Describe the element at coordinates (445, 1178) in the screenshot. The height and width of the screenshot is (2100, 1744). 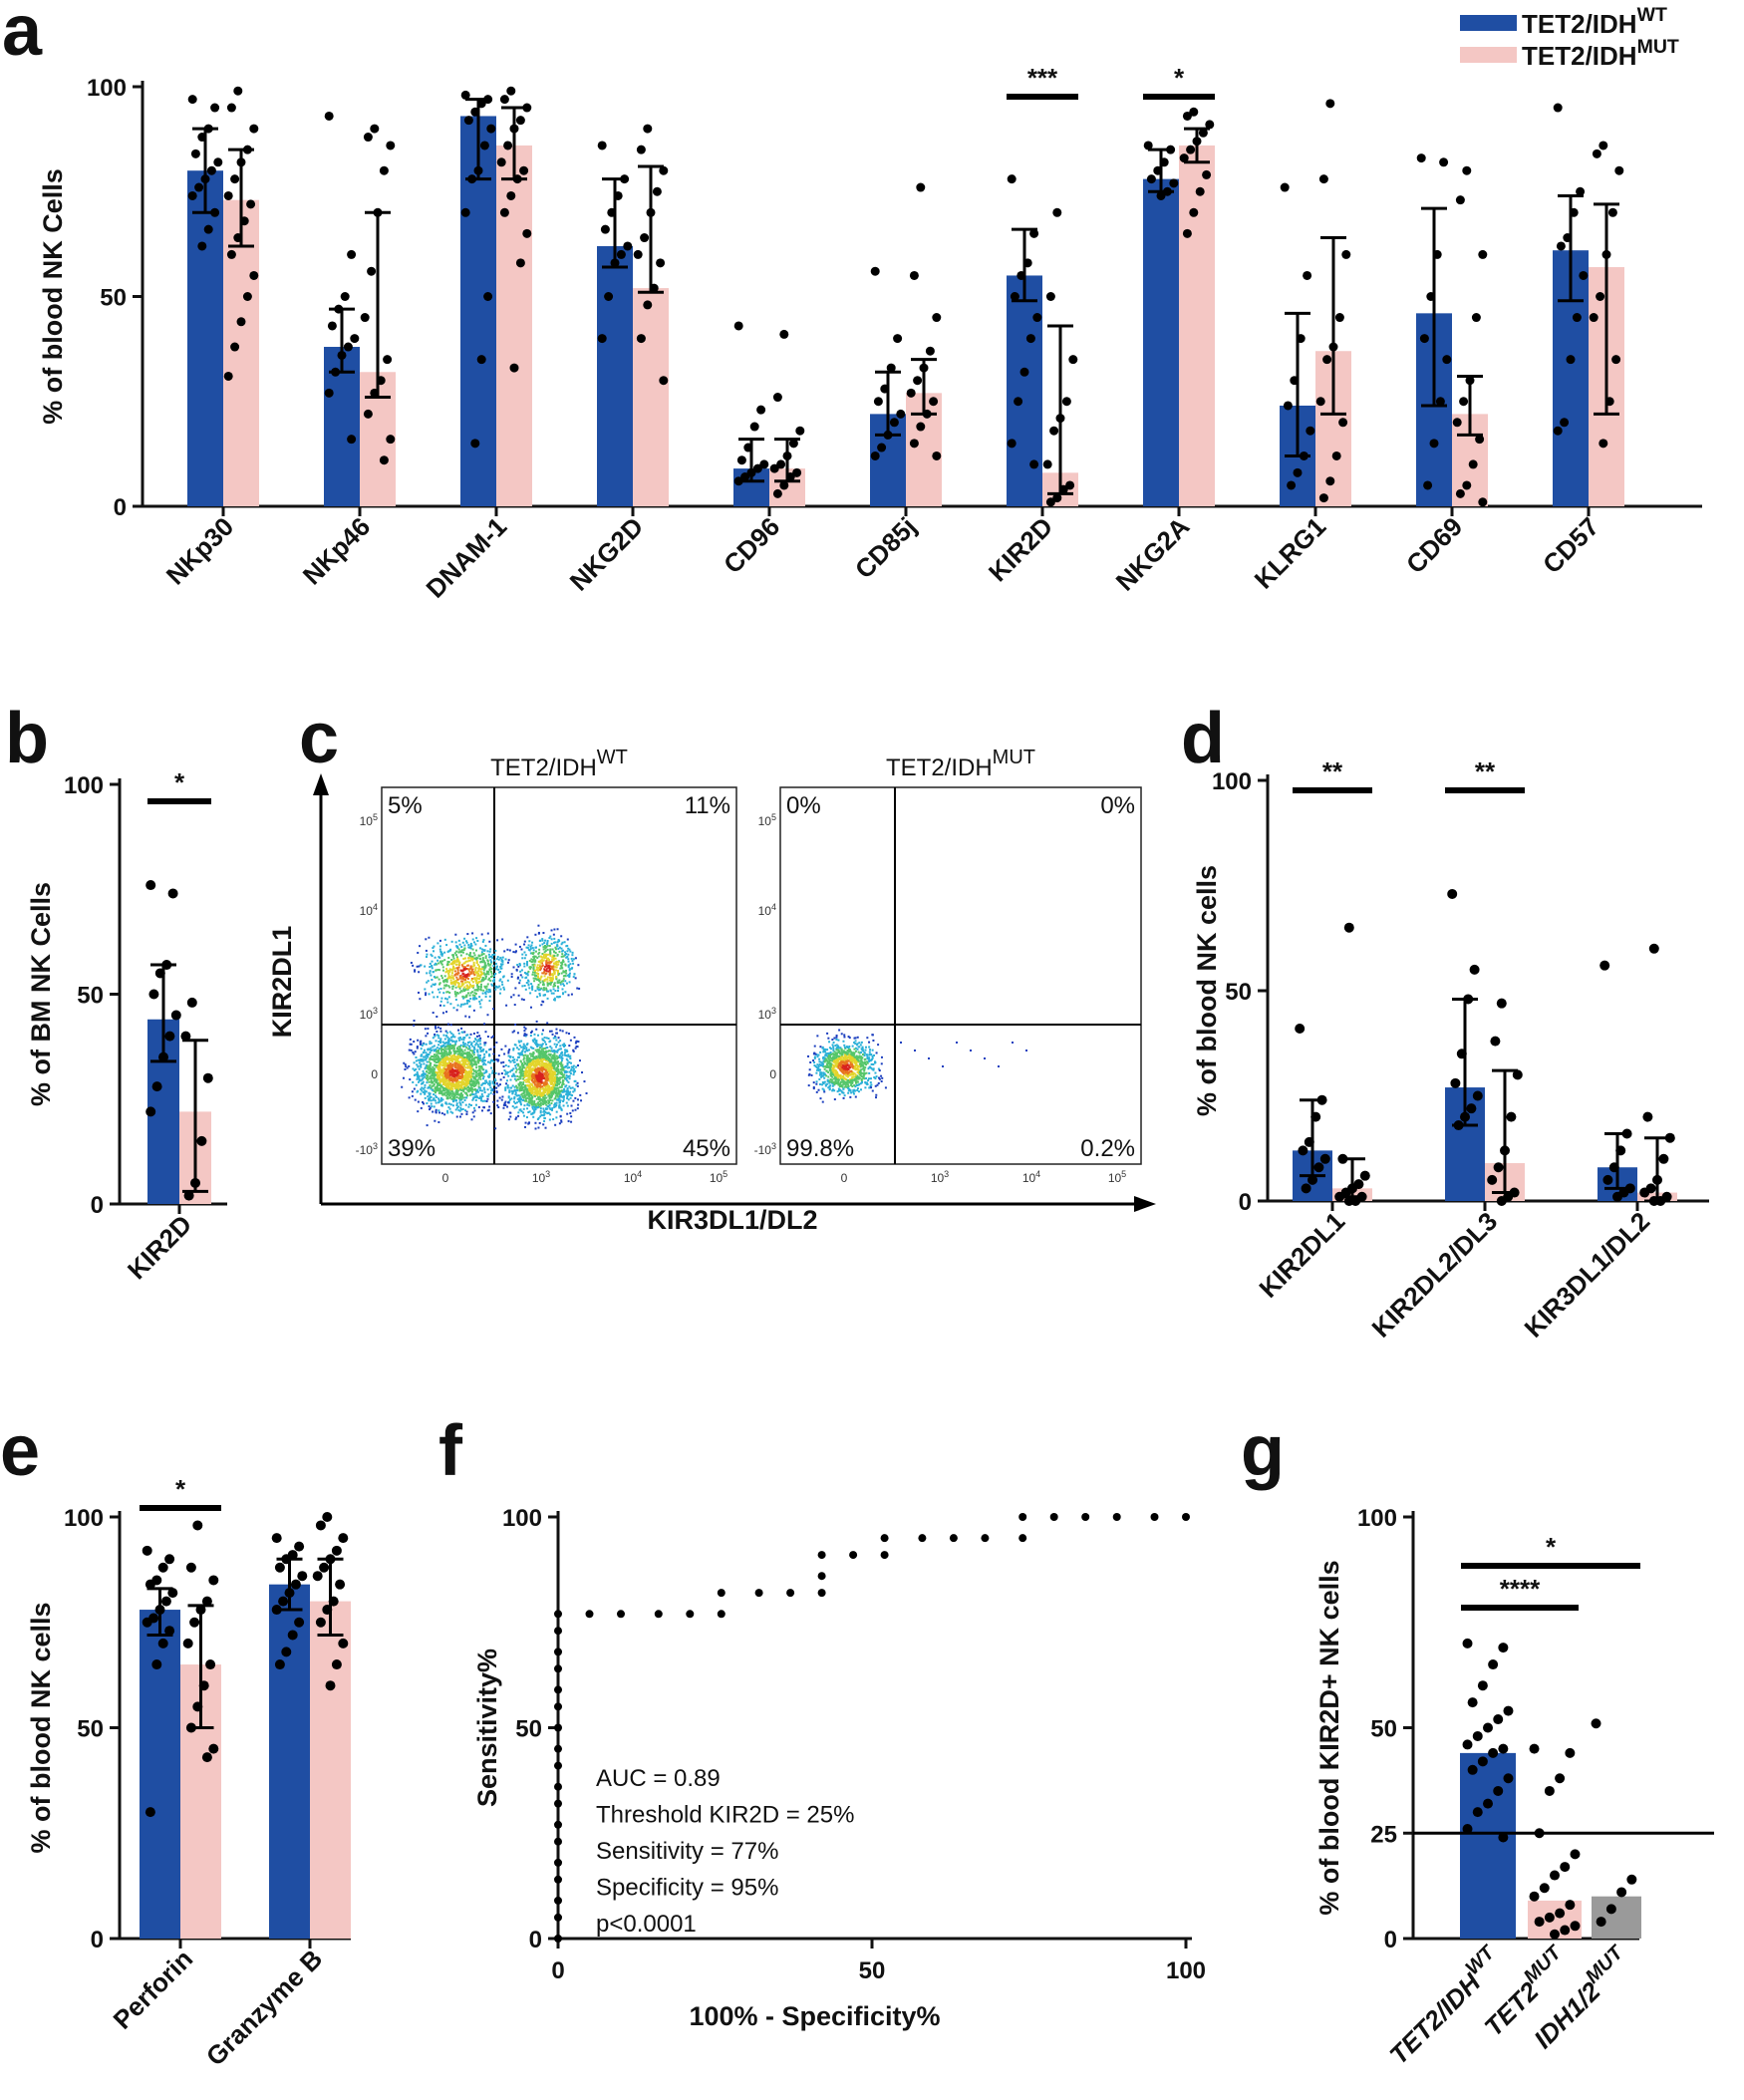
I see `flow-x-tick: 0` at that location.